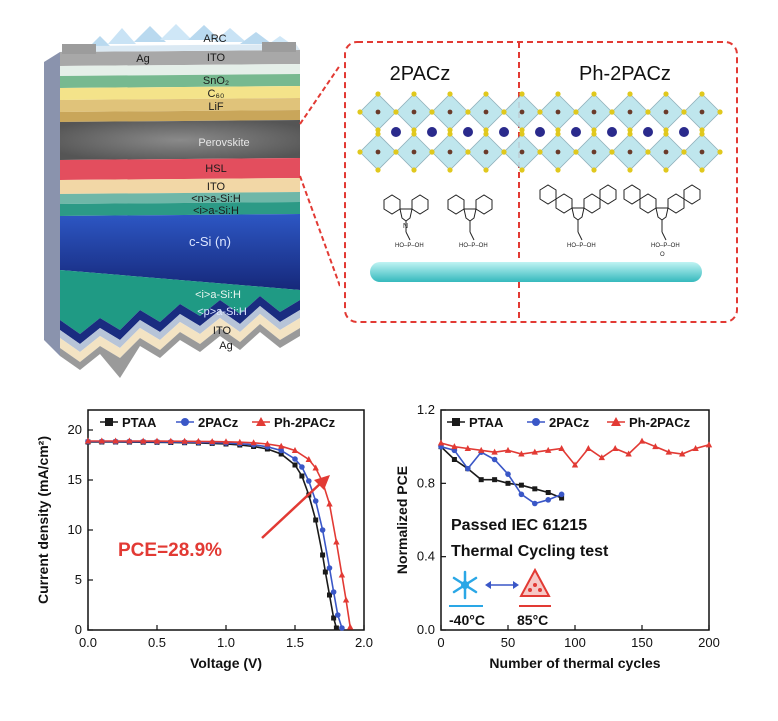 Image resolution: width=778 pixels, height=721 pixels. I want to click on label-perovskite: Perovskite, so click(223, 143).